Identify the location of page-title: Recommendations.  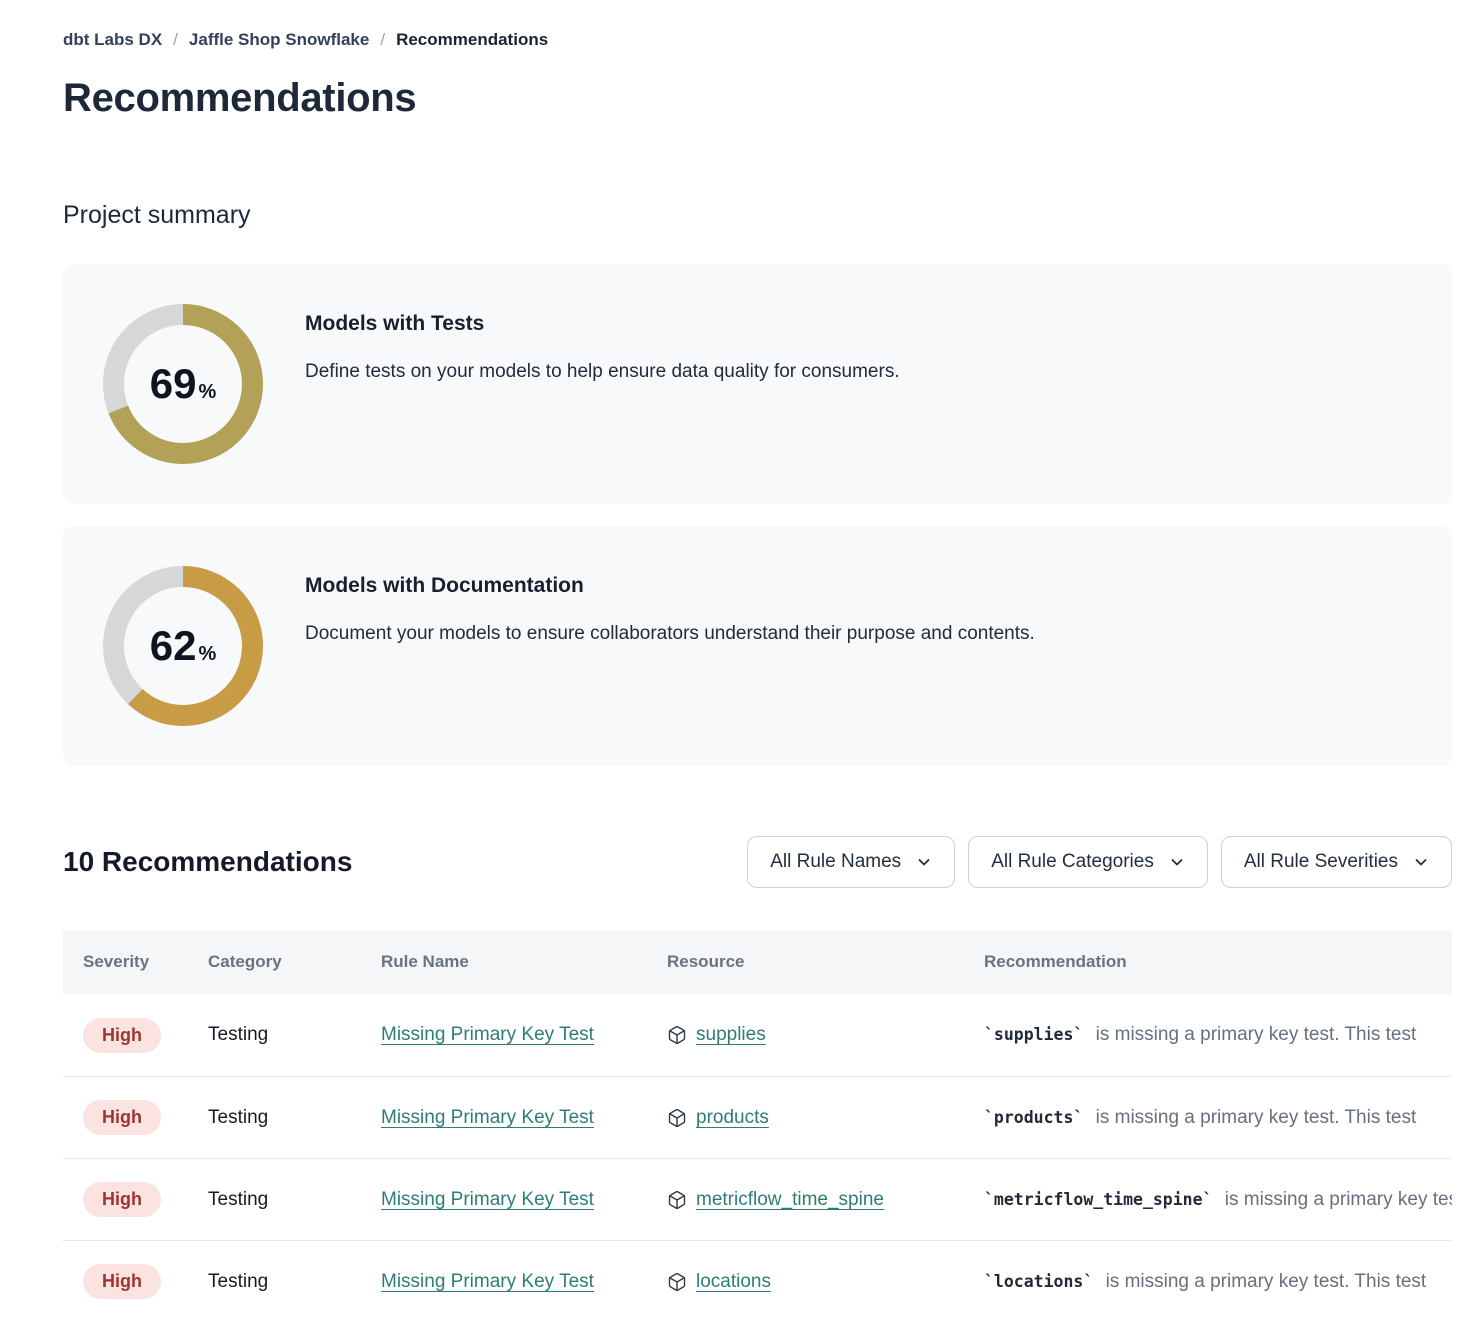
(240, 98).